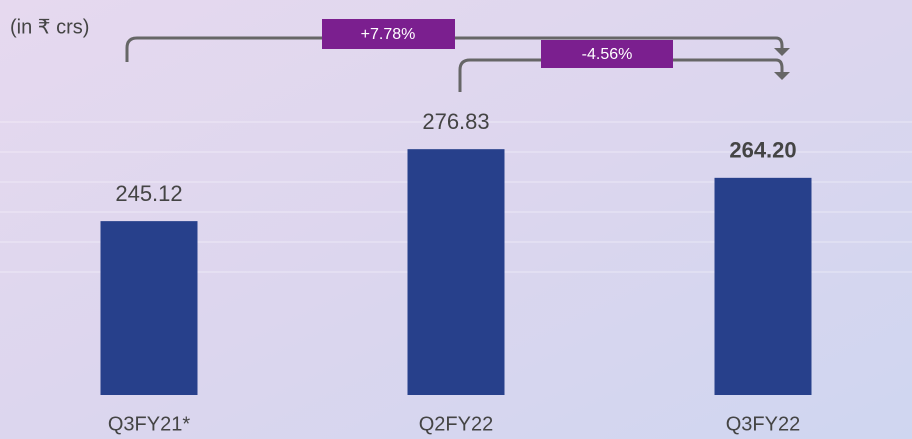  What do you see at coordinates (455, 121) in the screenshot?
I see `value-label: 276.83` at bounding box center [455, 121].